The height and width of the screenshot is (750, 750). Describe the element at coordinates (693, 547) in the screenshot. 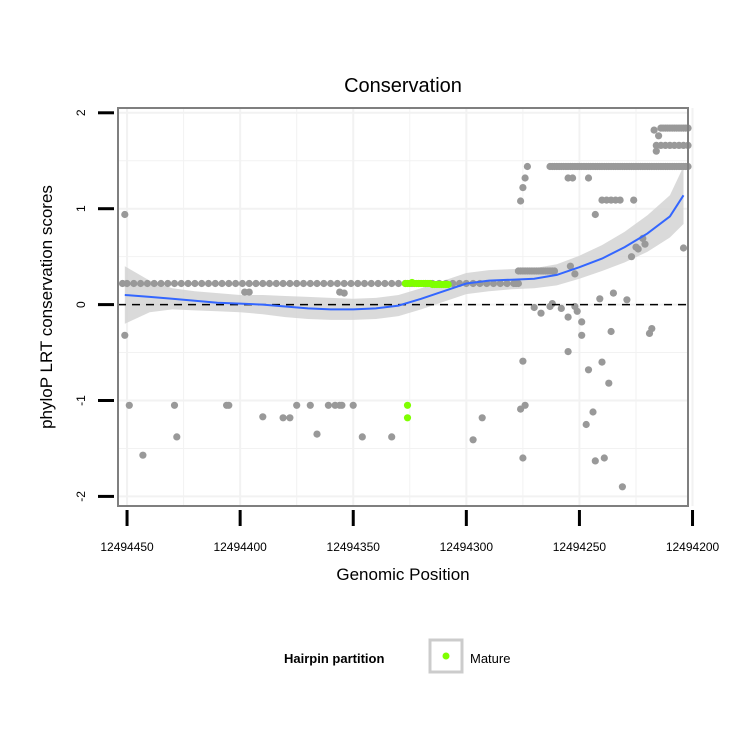

I see `x-tick-label: 12494200` at that location.